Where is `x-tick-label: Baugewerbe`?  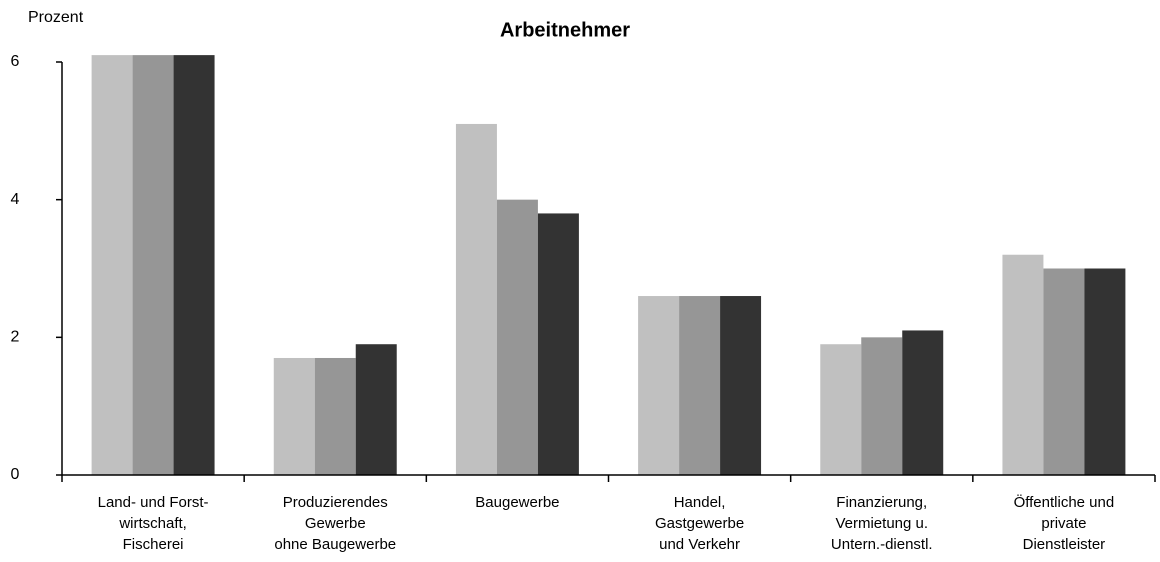
x-tick-label: Baugewerbe is located at coordinates (517, 502).